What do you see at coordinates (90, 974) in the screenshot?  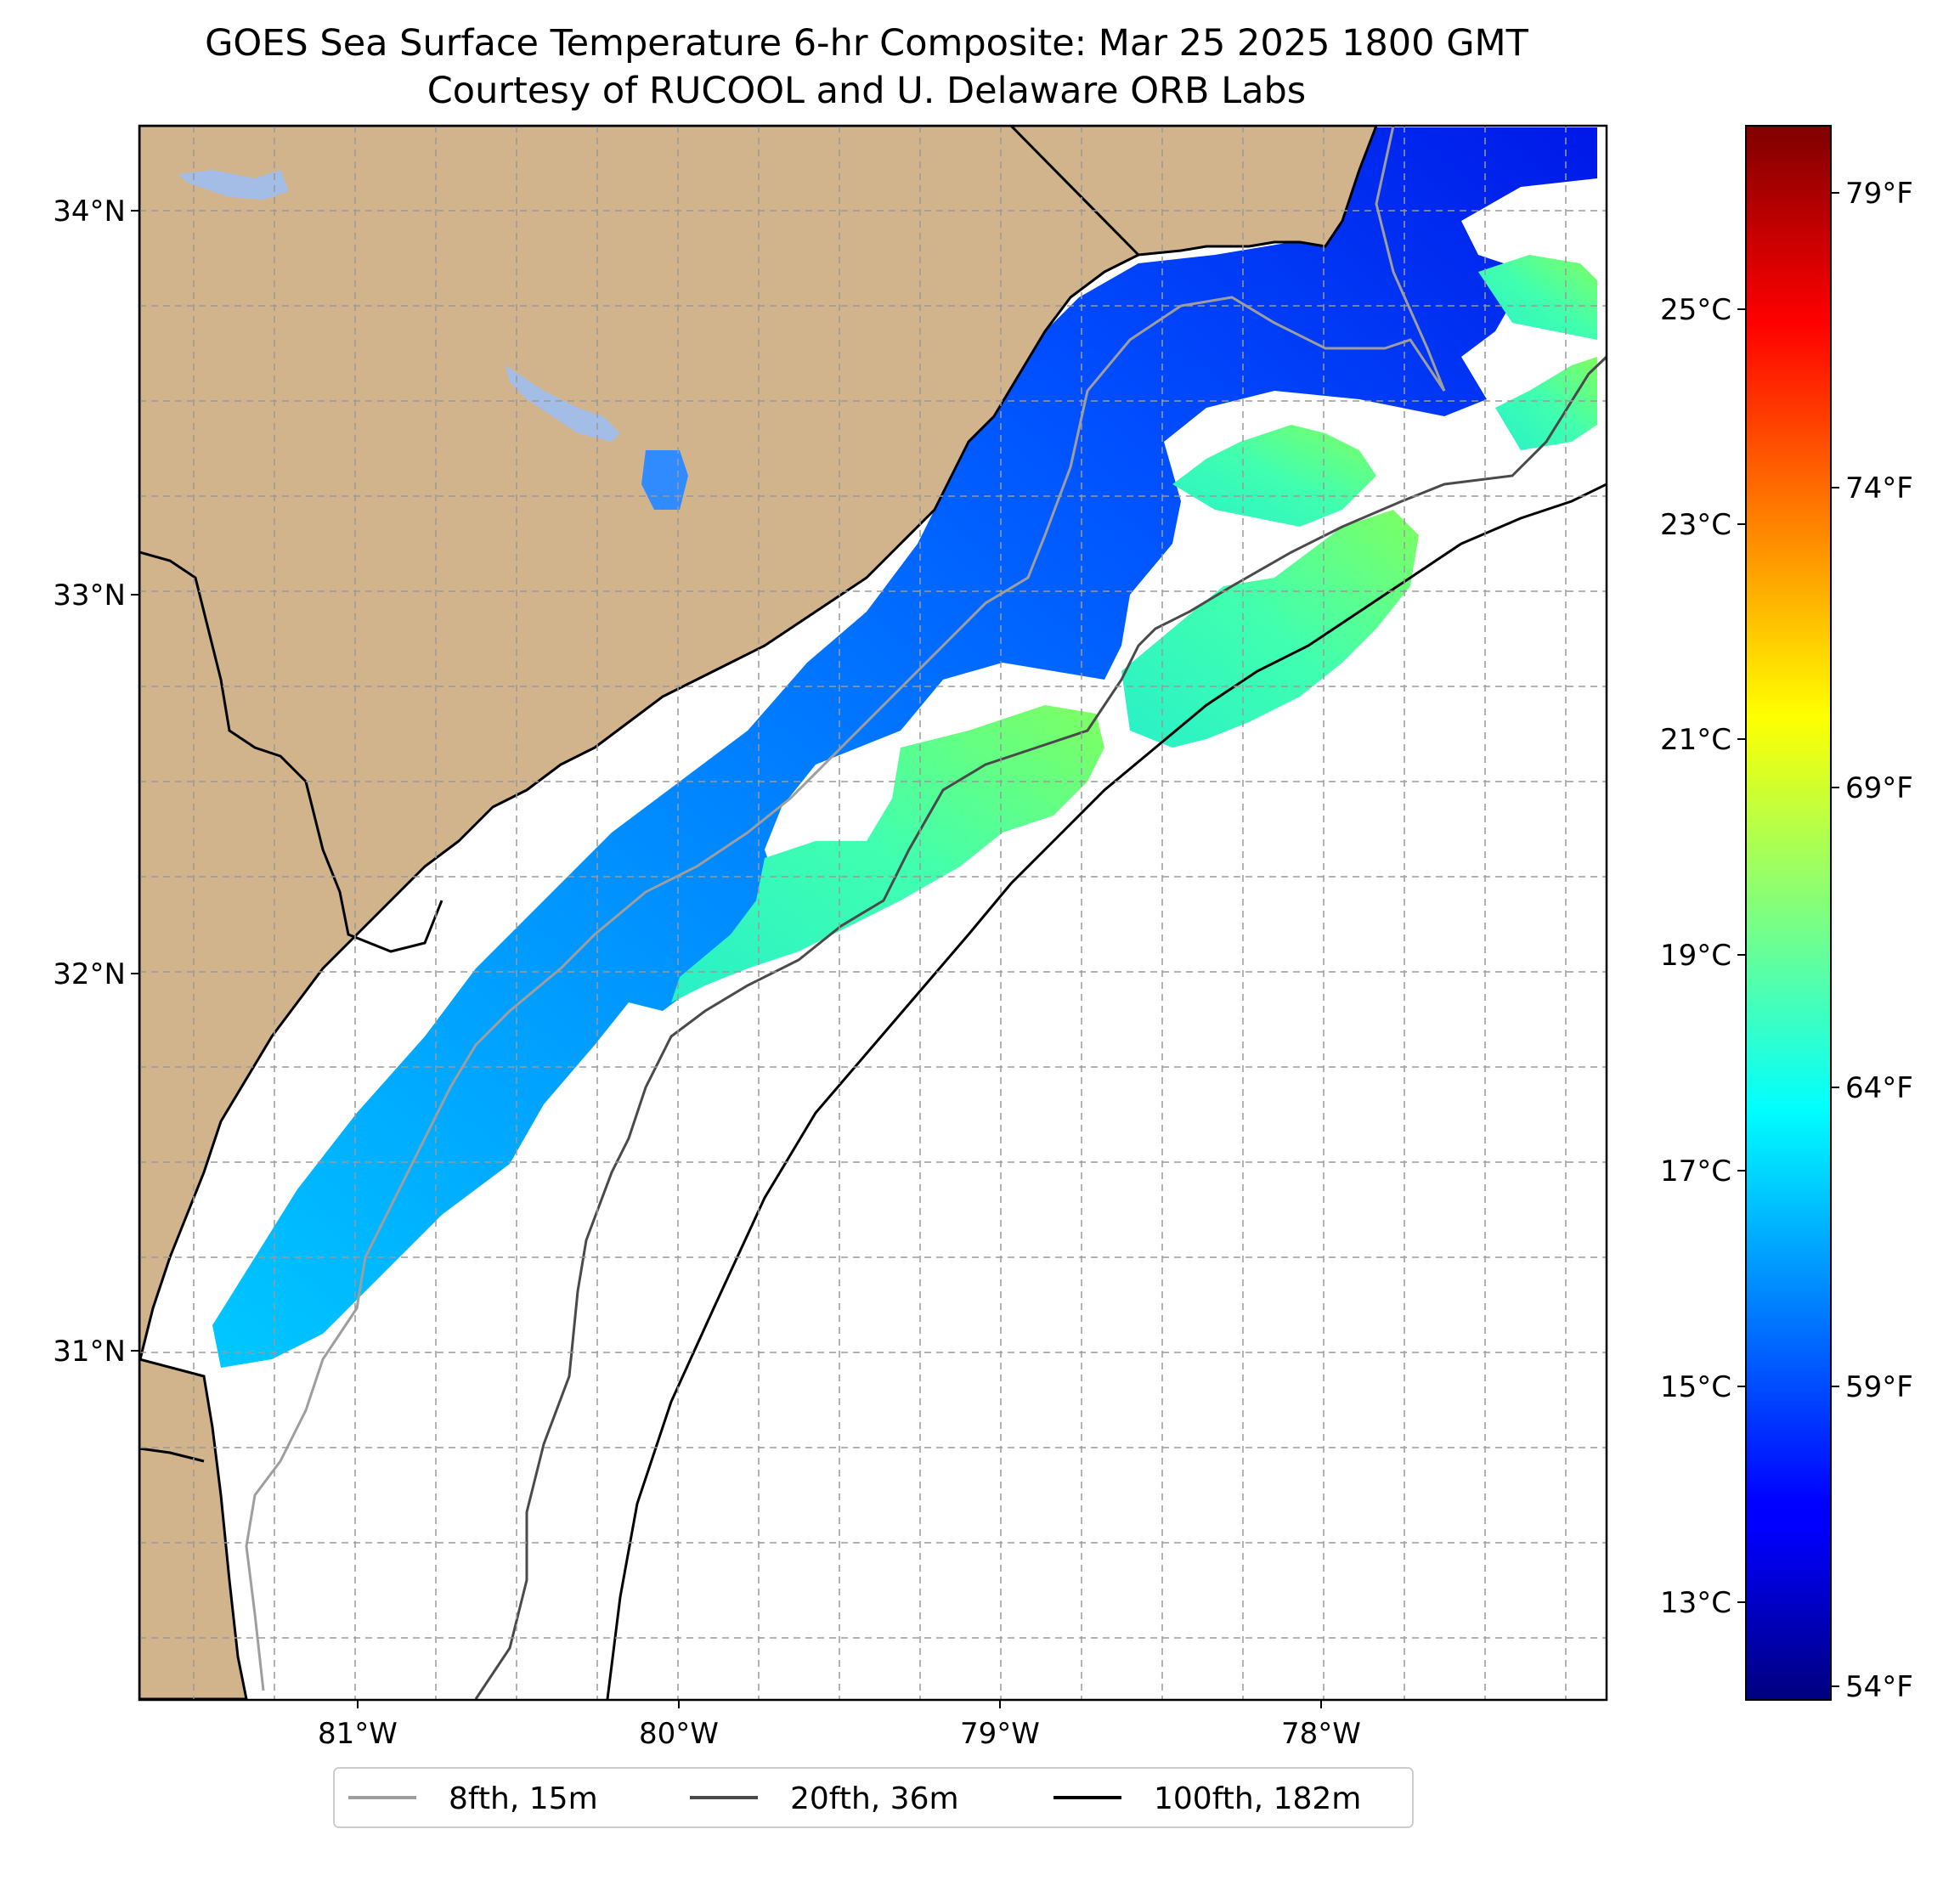 I see `lat-label-32: 32°N` at bounding box center [90, 974].